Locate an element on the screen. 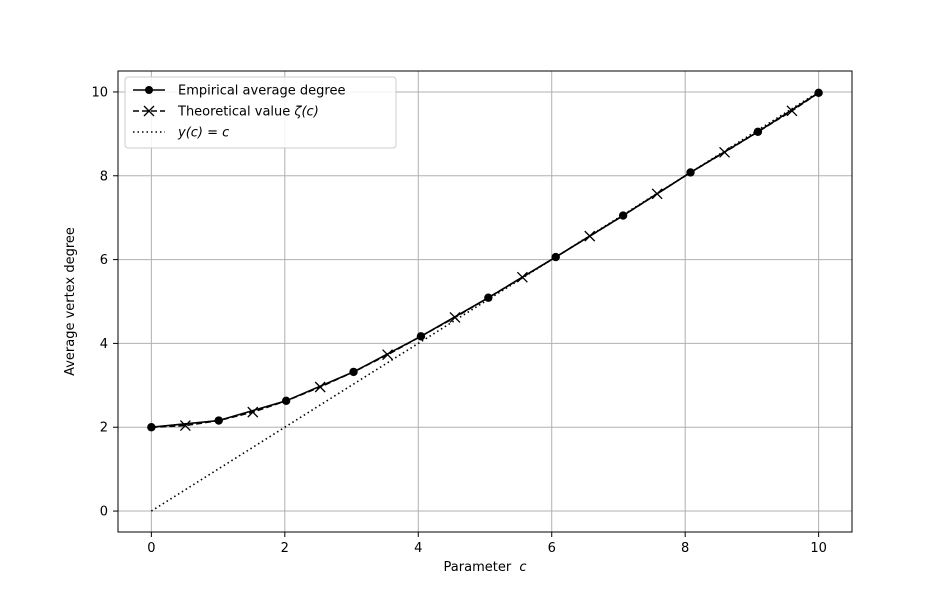 The width and height of the screenshot is (947, 598). legend-entry-theoretical: Theoretical value ζ(c) is located at coordinates (226, 112).